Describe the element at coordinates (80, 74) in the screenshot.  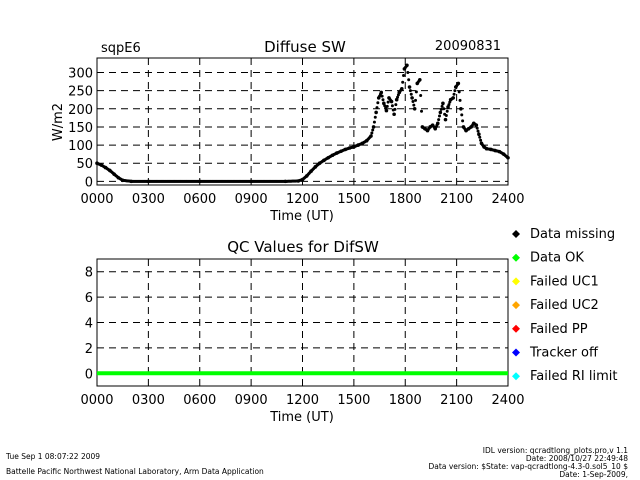
I see `diffuse-sw-y-tick-label: 300` at that location.